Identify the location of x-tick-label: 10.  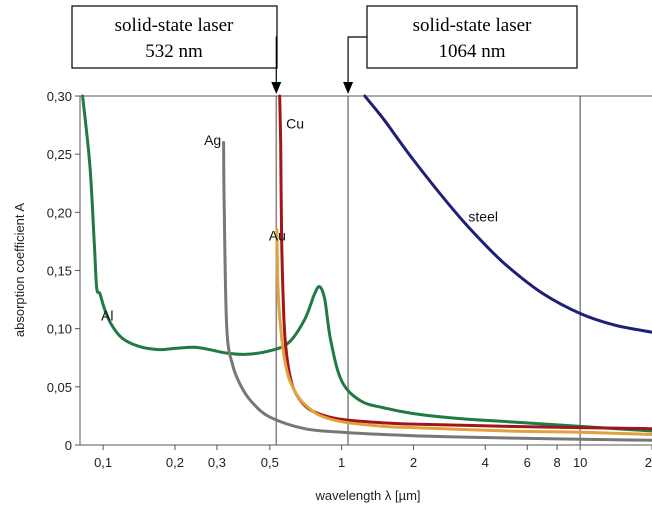
(580, 462).